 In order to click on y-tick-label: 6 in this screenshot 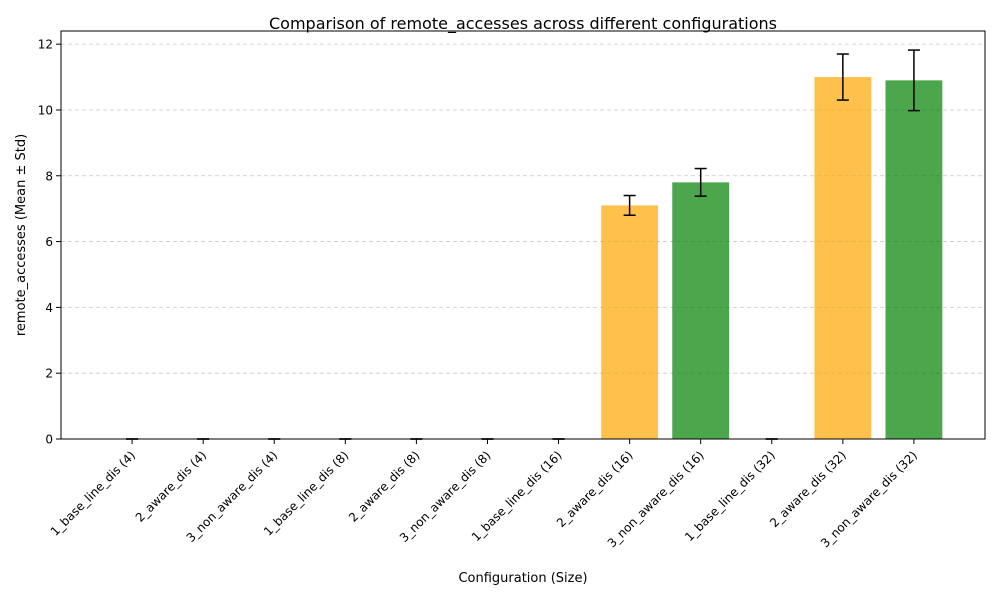, I will do `click(49, 242)`.